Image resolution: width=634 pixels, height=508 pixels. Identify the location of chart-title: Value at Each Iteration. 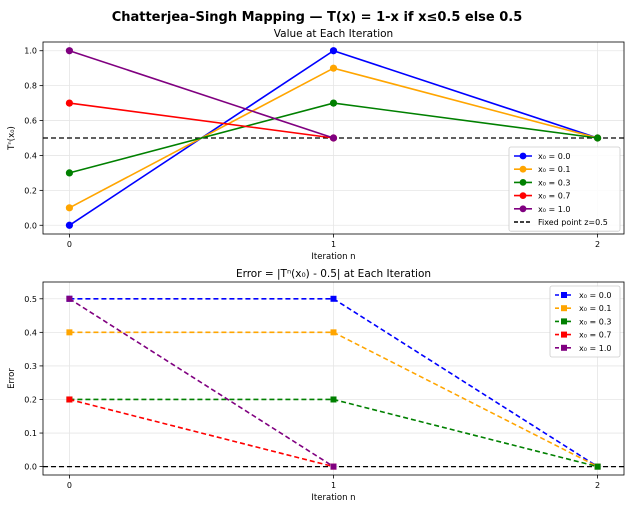
(333, 34).